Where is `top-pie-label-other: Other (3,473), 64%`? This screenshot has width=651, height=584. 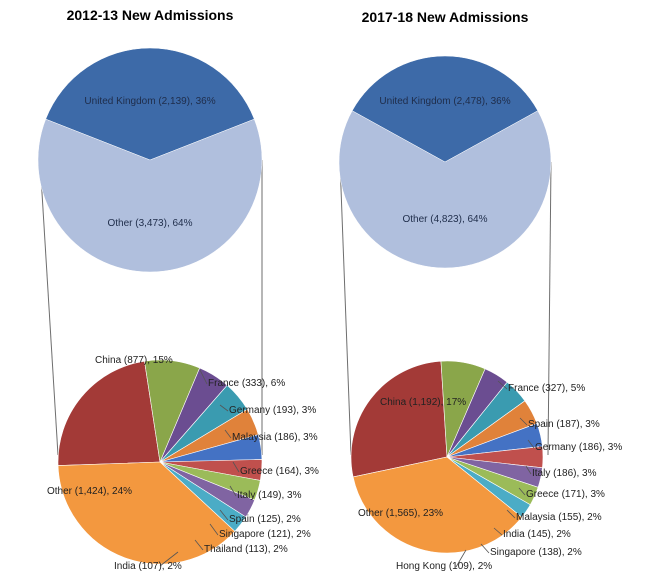 top-pie-label-other: Other (3,473), 64% is located at coordinates (149, 223).